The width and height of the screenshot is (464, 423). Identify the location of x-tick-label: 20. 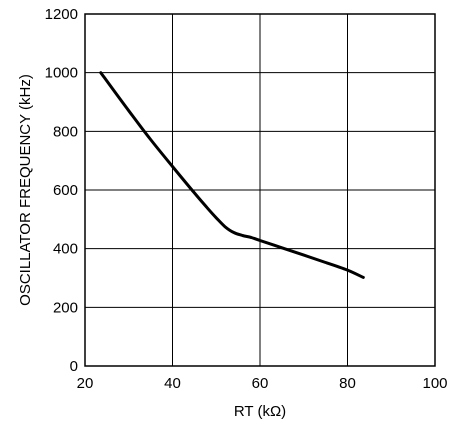
(85, 383).